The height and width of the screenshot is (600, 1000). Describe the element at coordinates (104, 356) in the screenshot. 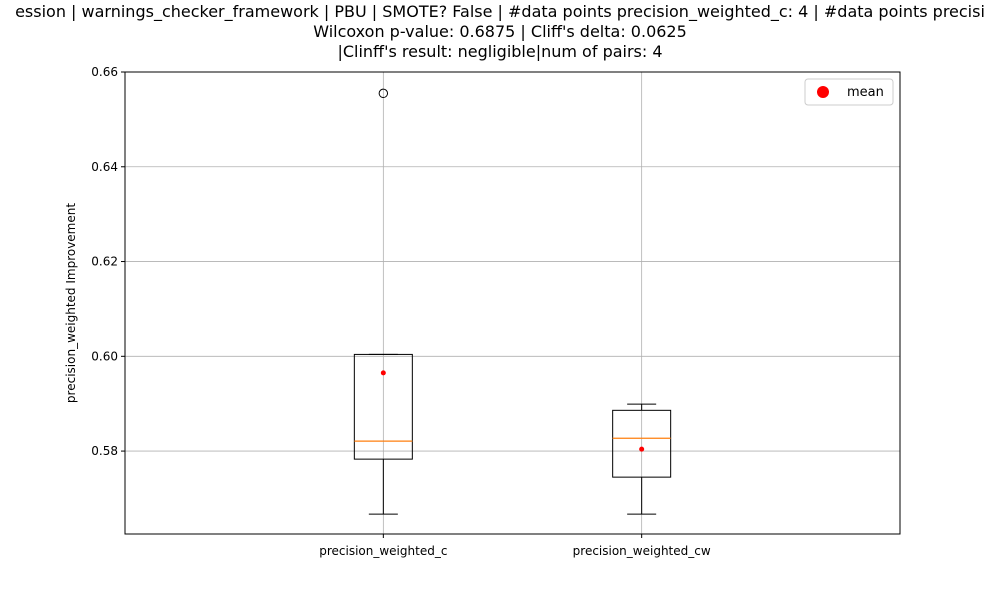

I see `y-tick-label: 0.60` at that location.